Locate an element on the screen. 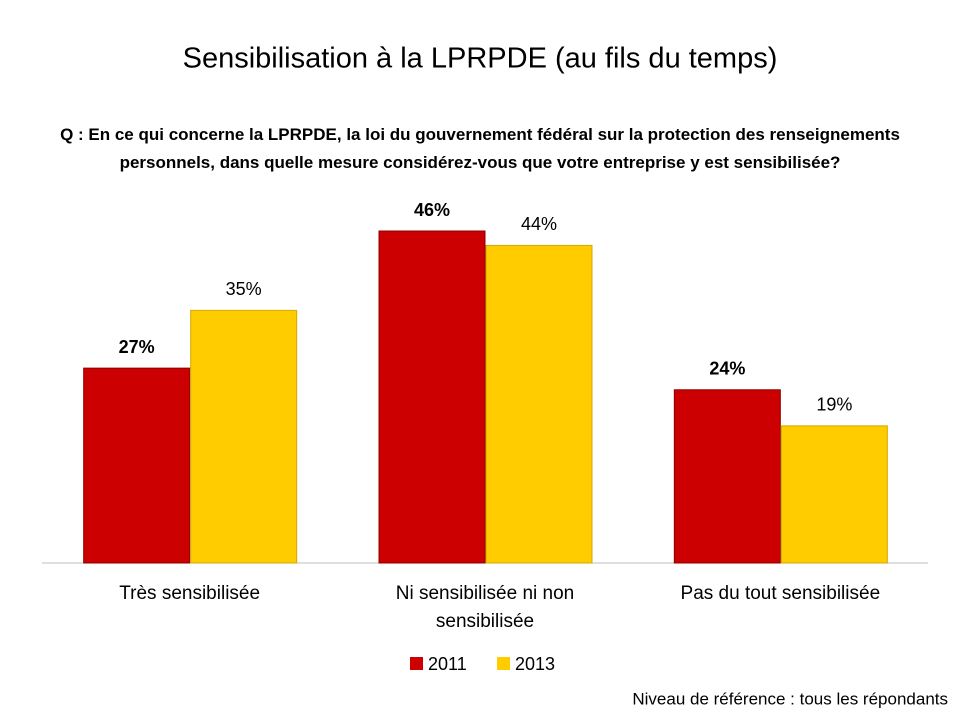  value-label: 27% is located at coordinates (137, 347).